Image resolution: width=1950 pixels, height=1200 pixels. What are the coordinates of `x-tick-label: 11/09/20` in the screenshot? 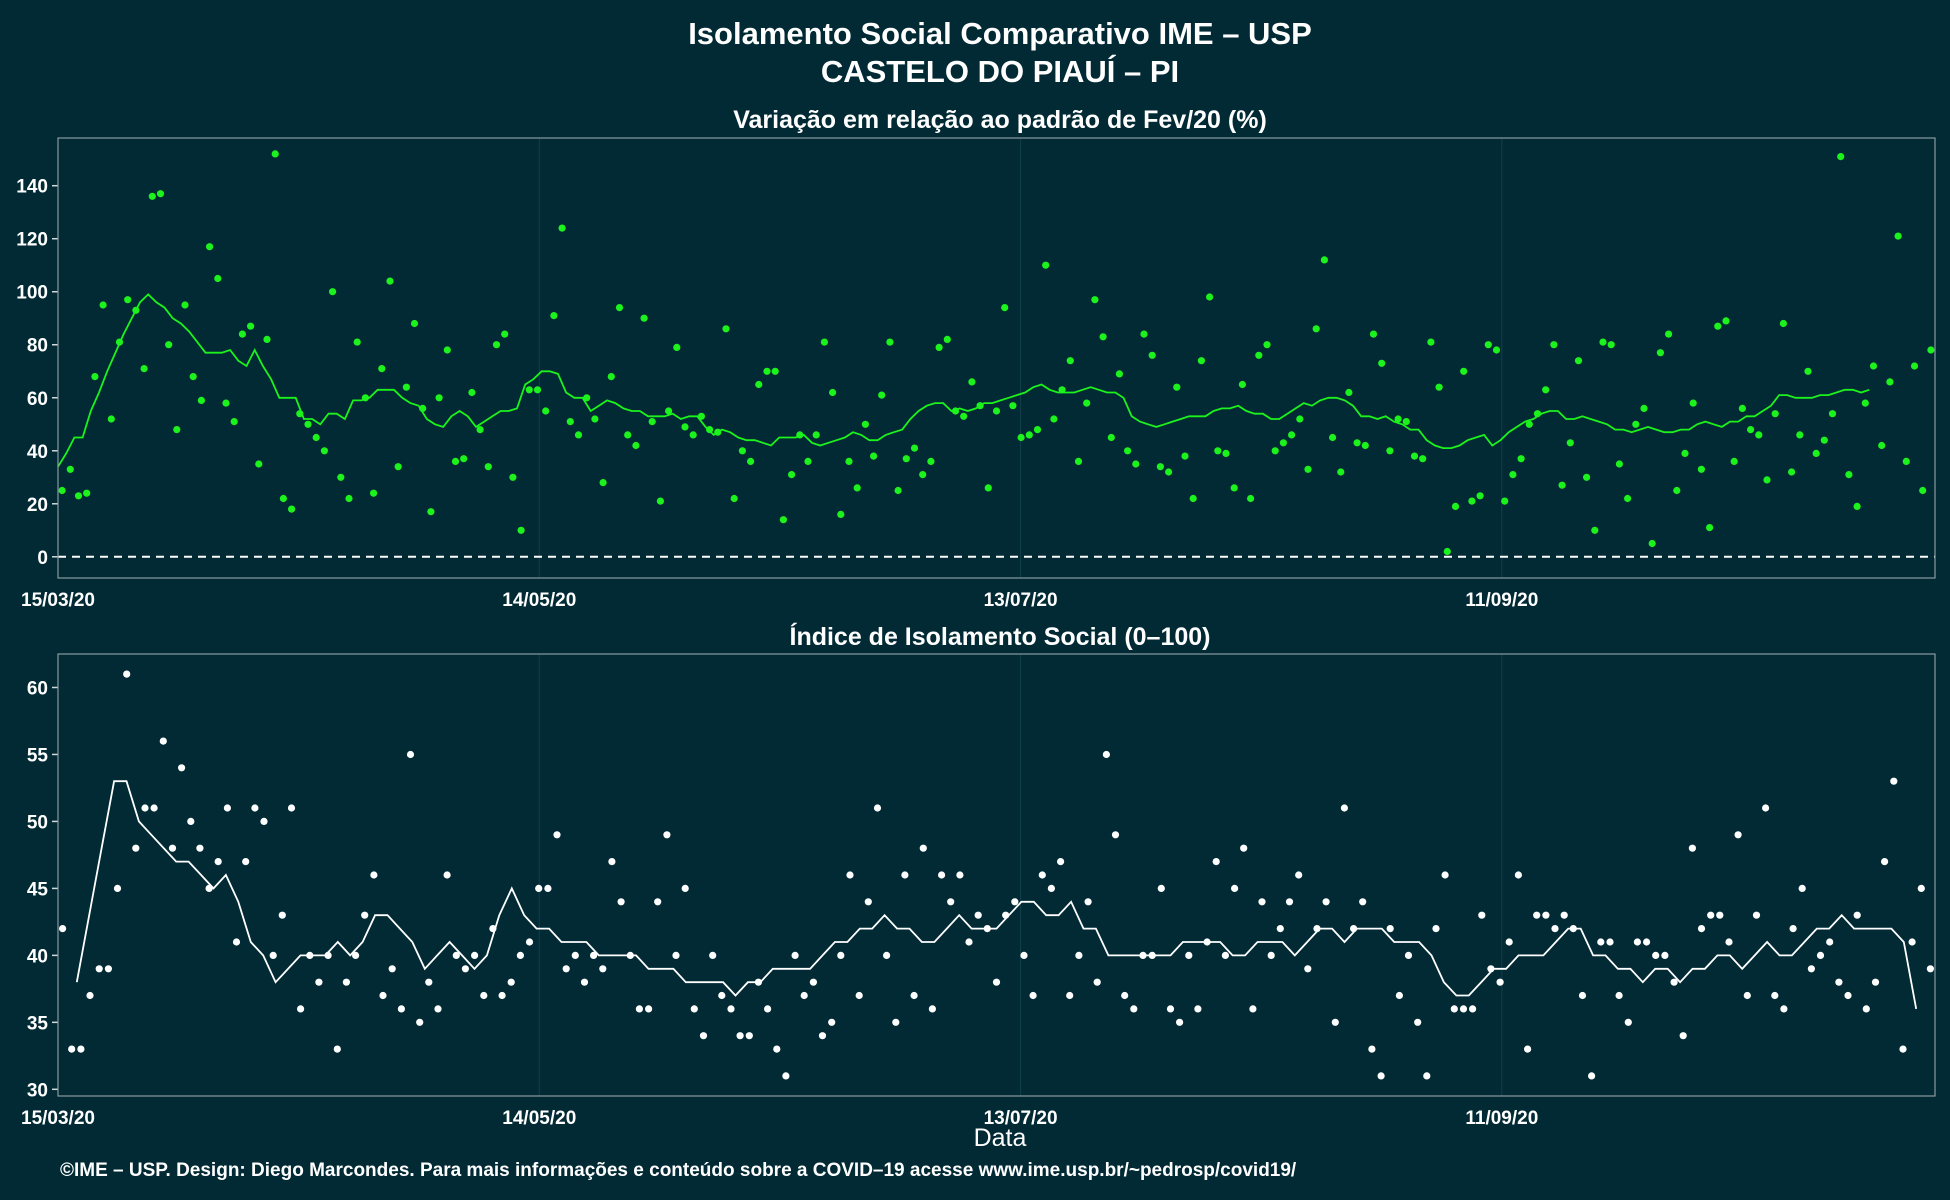 It's located at (1501, 1118).